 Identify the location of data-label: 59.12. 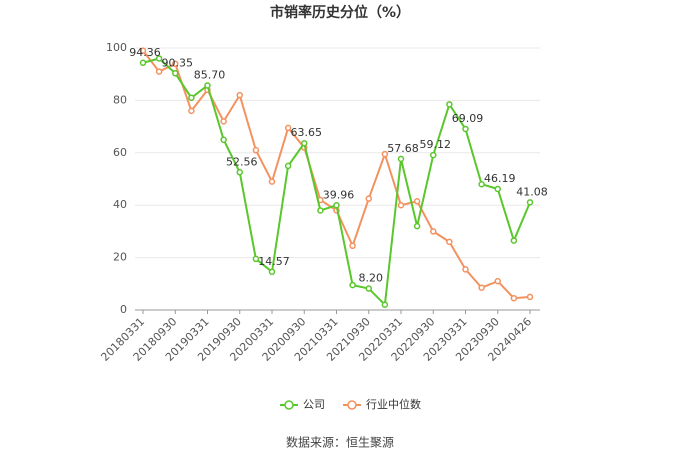
(436, 144).